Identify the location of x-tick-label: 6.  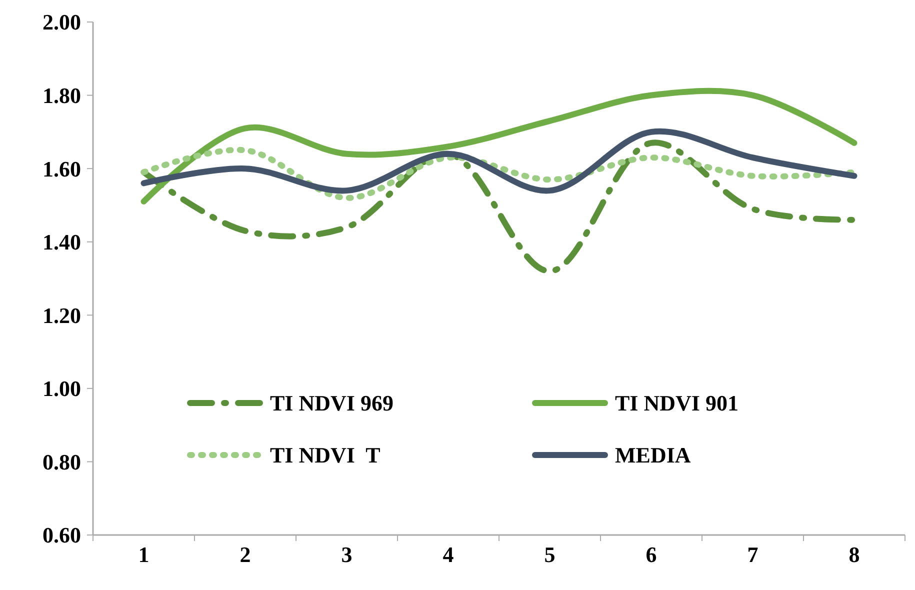
(651, 554).